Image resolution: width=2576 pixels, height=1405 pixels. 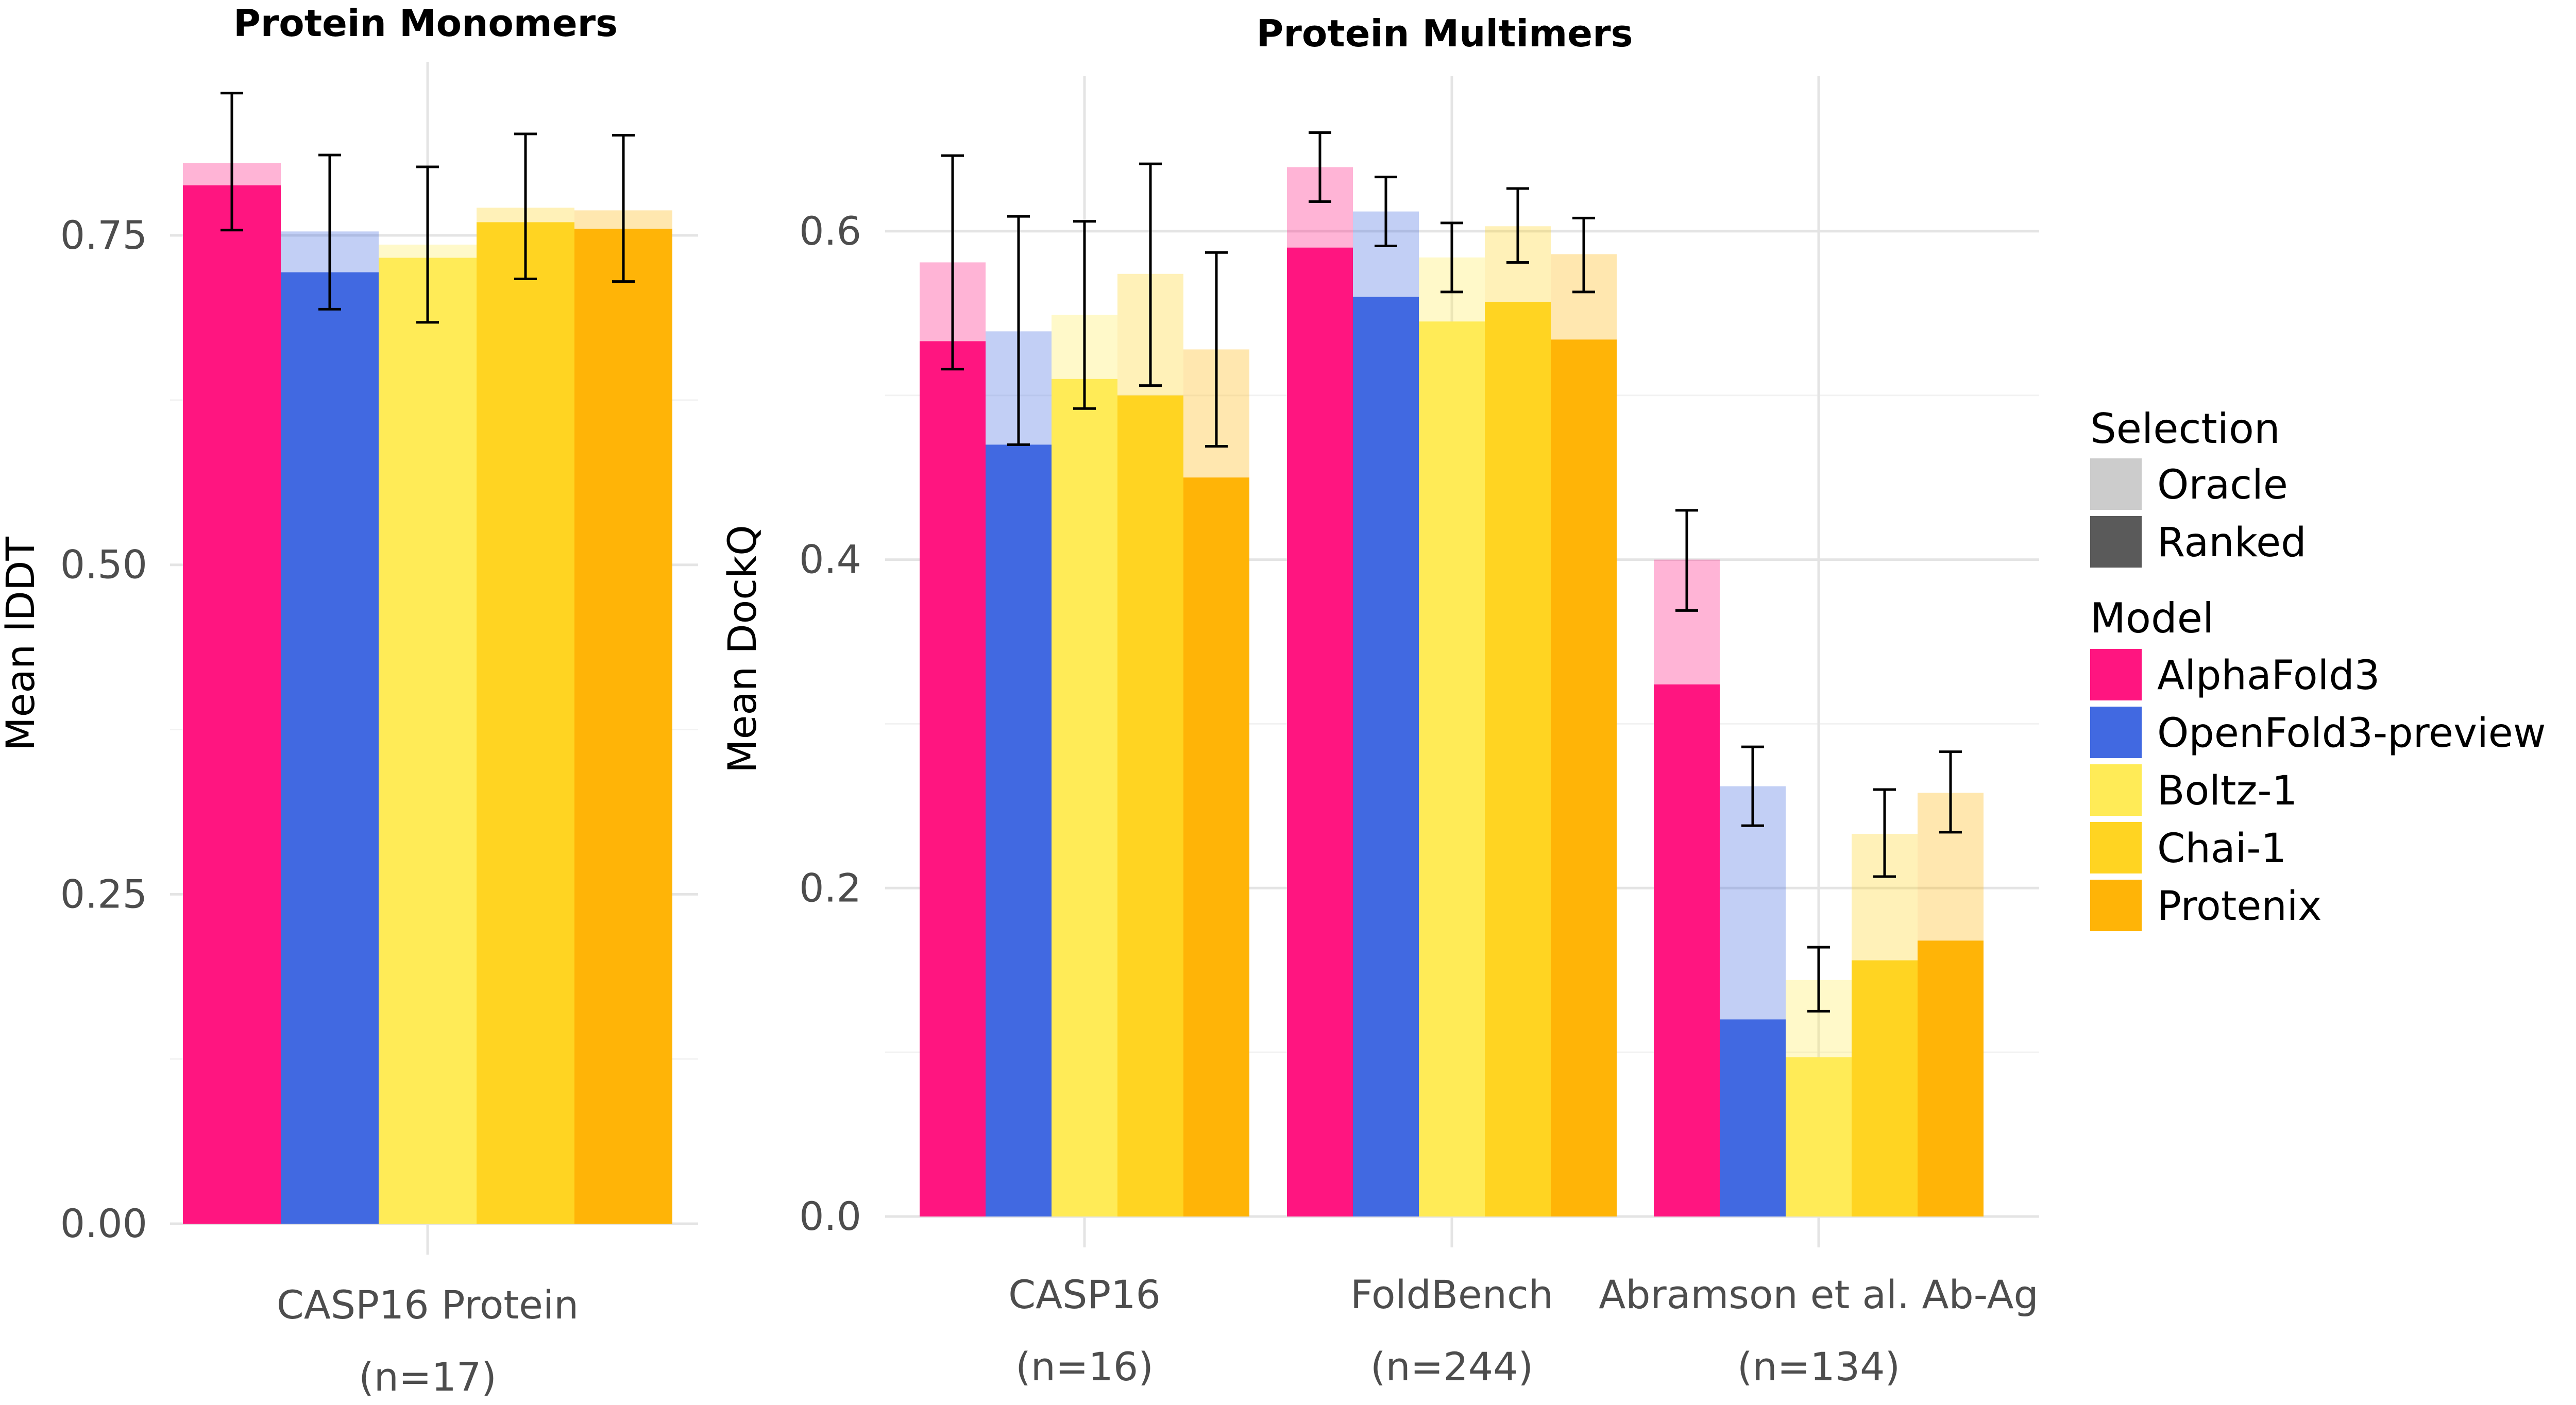 I want to click on y-tick-label: 0.6, so click(x=830, y=231).